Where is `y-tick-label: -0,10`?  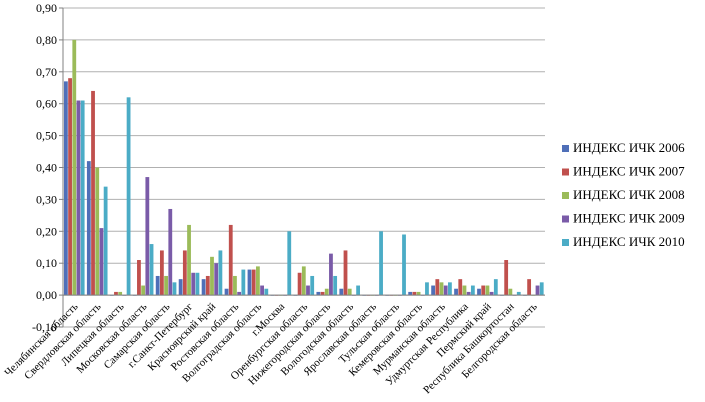
y-tick-label: -0,10 is located at coordinates (44, 327).